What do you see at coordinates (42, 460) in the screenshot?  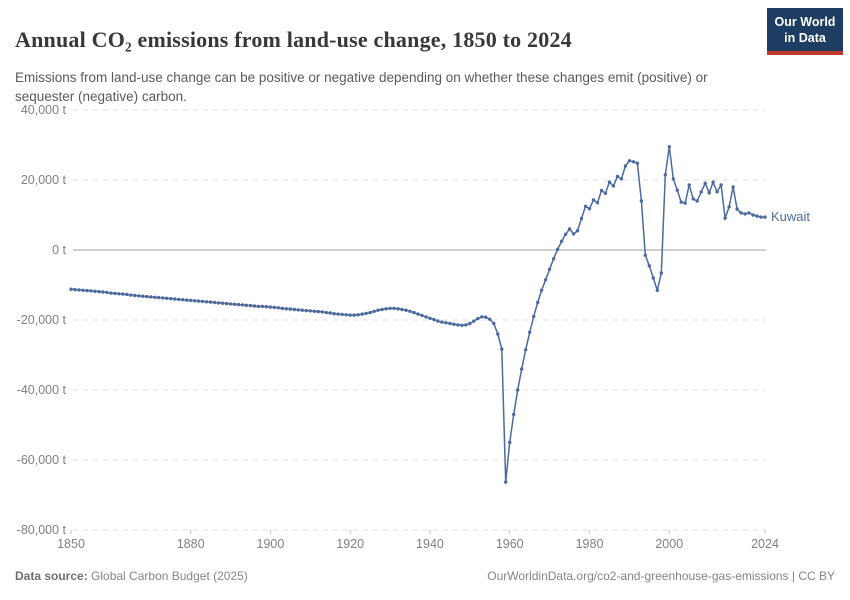 I see `y-tick-label: -60,000 t` at bounding box center [42, 460].